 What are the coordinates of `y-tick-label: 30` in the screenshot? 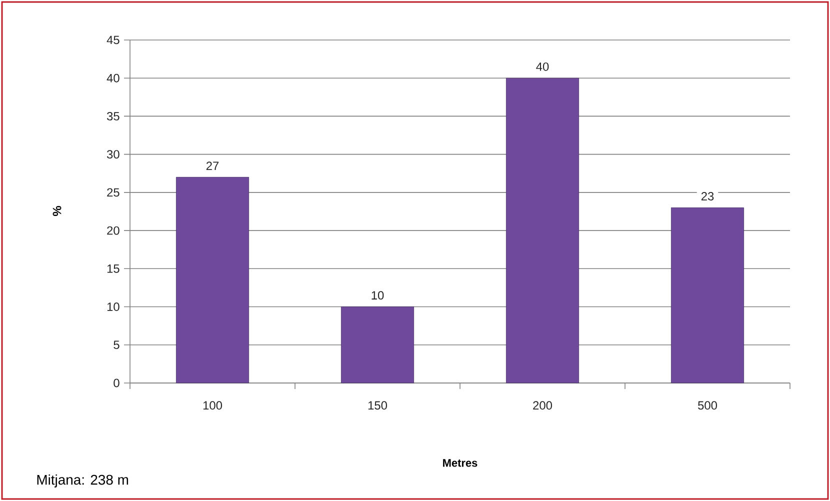 It's located at (113, 154).